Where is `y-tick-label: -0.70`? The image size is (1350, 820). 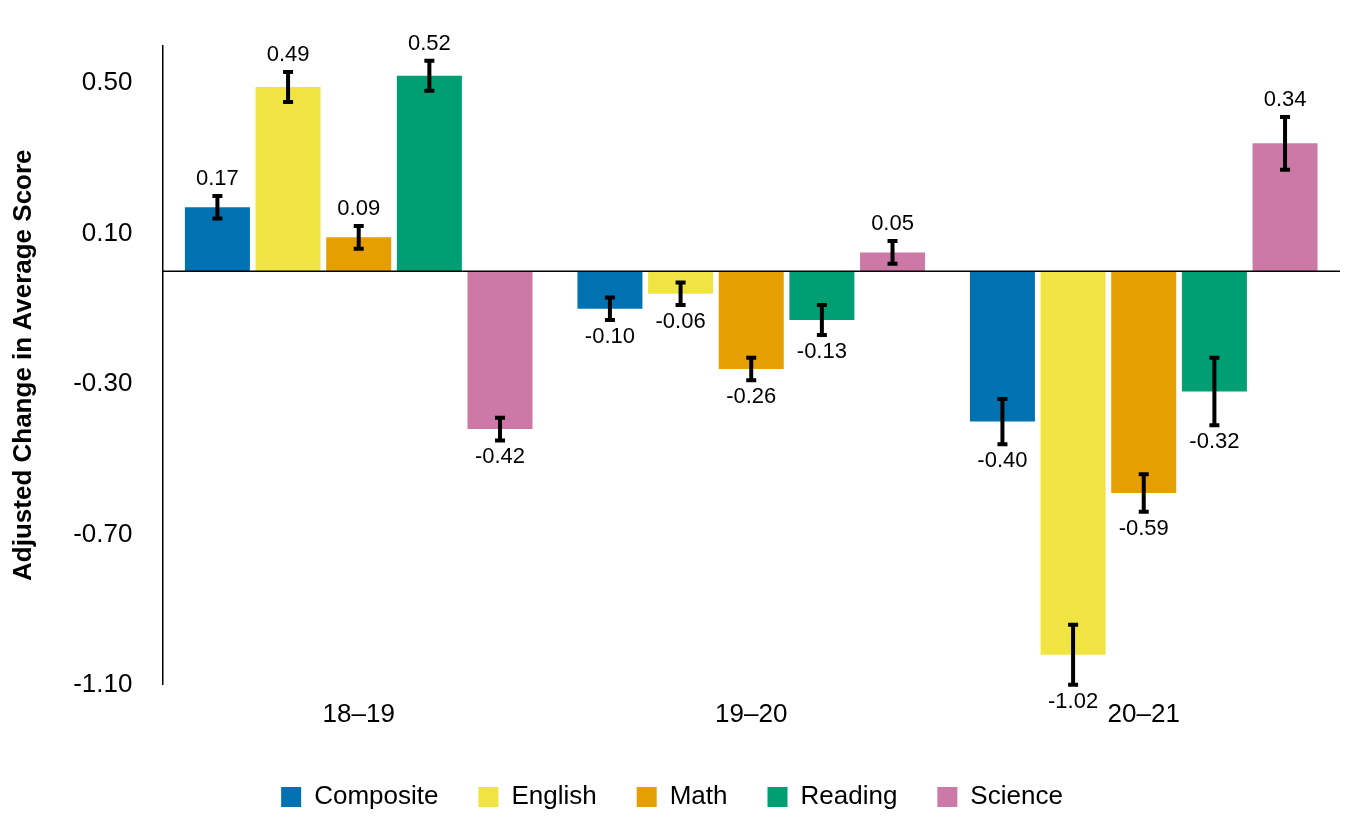
y-tick-label: -0.70 is located at coordinates (103, 532).